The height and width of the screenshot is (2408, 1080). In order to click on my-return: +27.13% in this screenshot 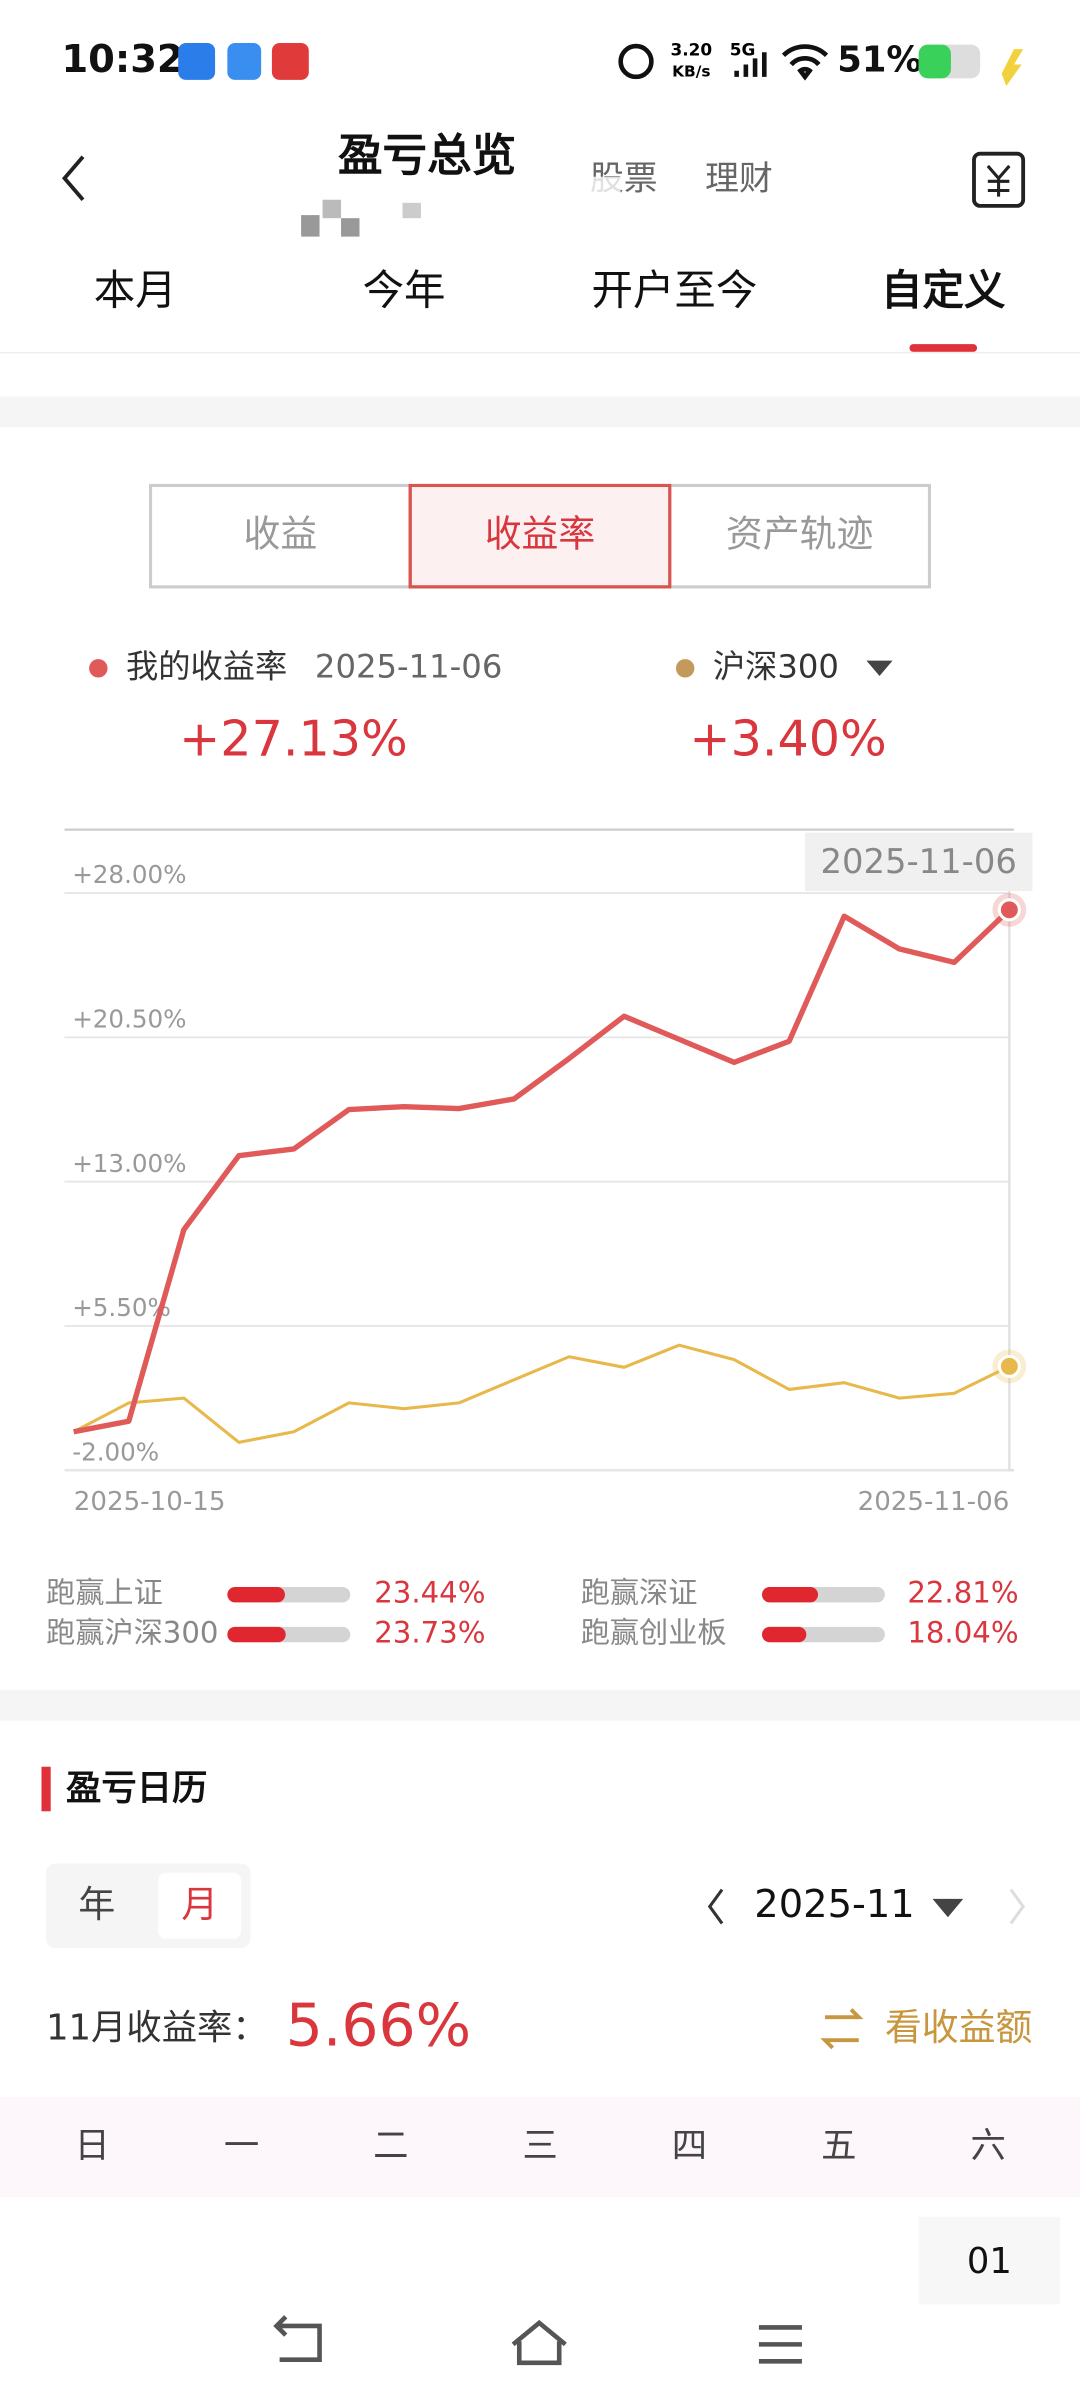, I will do `click(293, 739)`.